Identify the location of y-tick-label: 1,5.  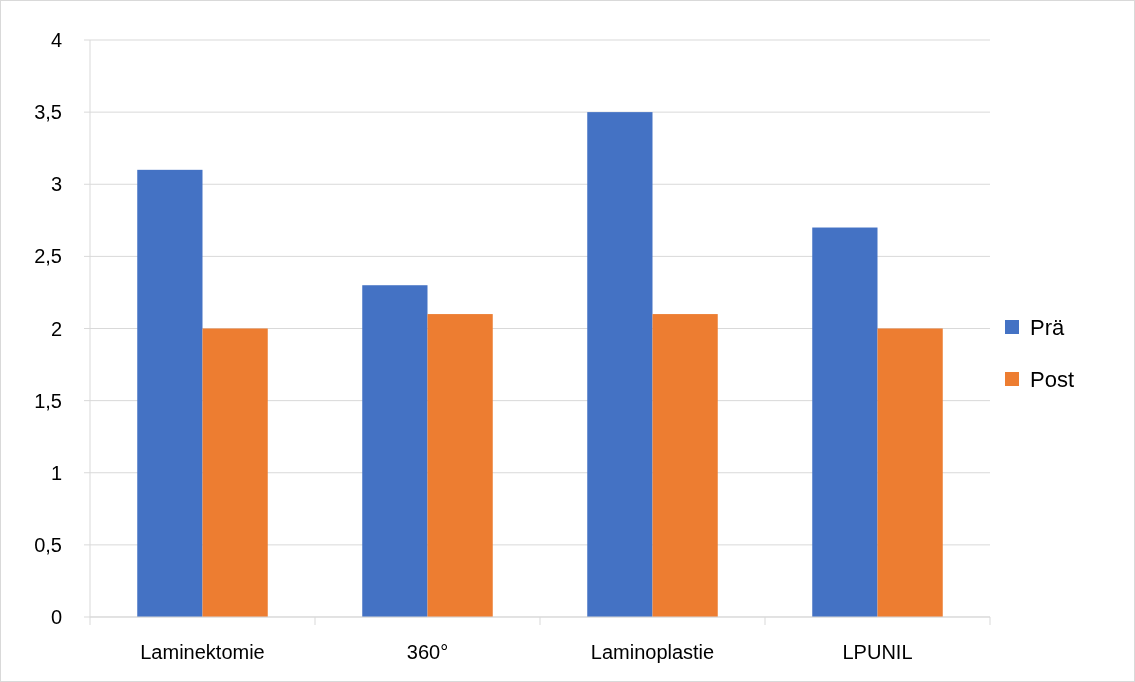
(48, 400).